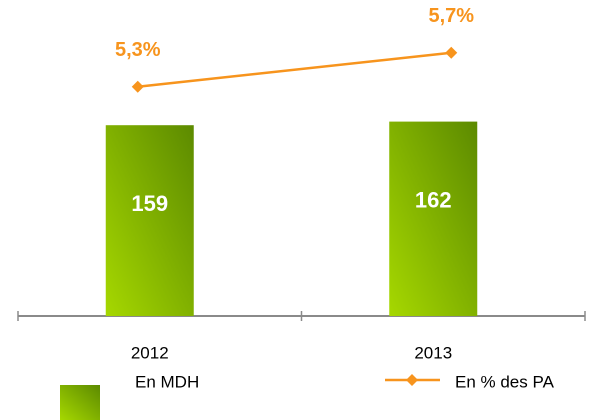 The height and width of the screenshot is (420, 597). What do you see at coordinates (294, 69) in the screenshot?
I see `line` at bounding box center [294, 69].